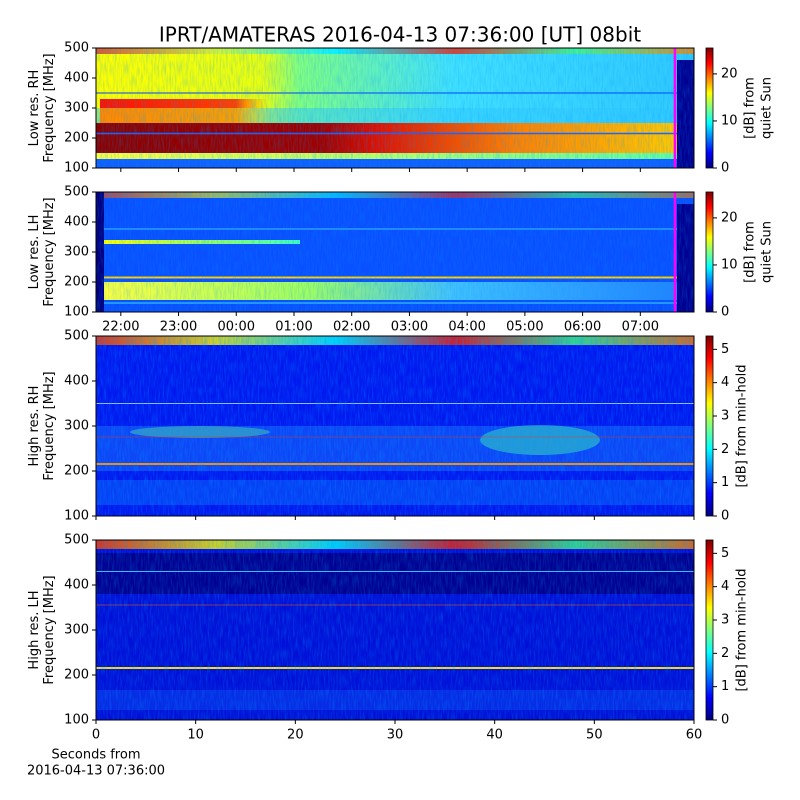 The height and width of the screenshot is (800, 800). Describe the element at coordinates (594, 735) in the screenshot. I see `x-tick-label: 50` at that location.